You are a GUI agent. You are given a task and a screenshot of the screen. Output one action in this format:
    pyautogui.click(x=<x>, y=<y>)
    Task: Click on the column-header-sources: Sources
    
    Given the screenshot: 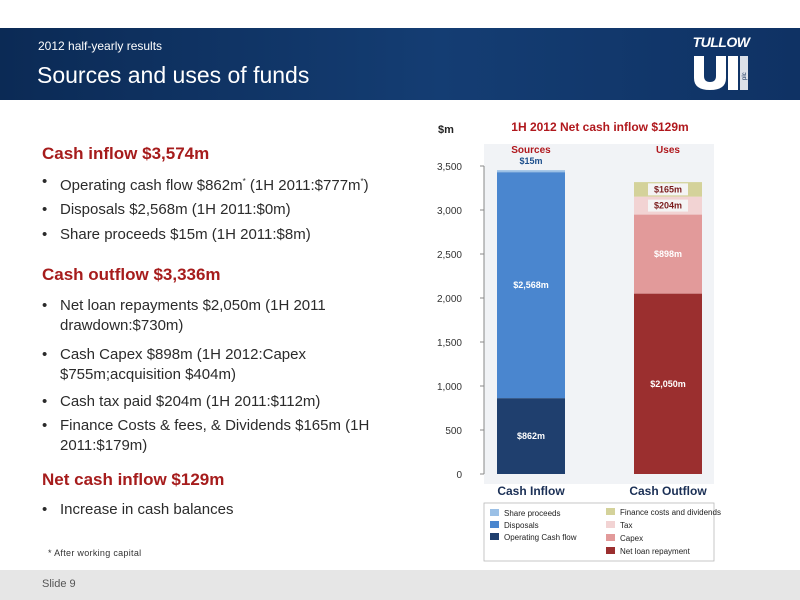 What is the action you would take?
    pyautogui.click(x=531, y=150)
    